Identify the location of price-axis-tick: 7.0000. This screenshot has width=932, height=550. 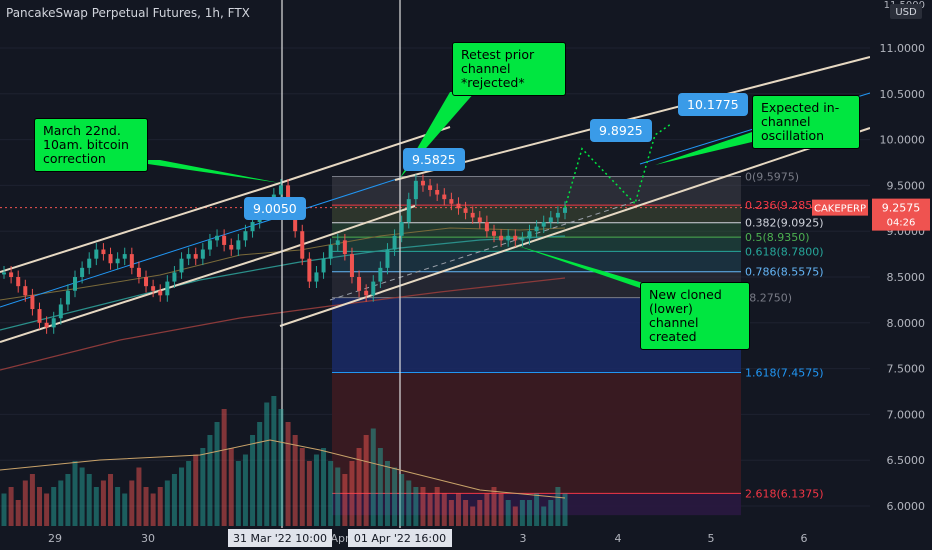
(906, 414).